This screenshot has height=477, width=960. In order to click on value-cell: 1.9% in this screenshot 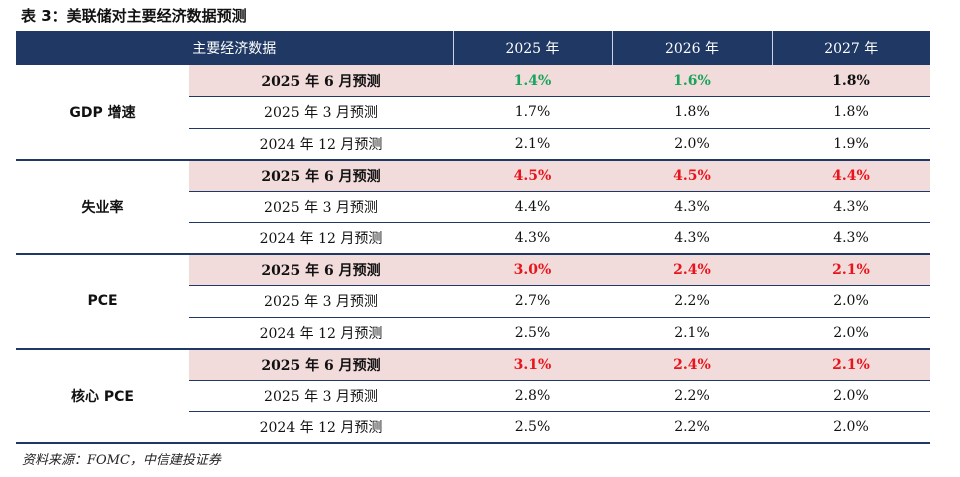, I will do `click(851, 144)`.